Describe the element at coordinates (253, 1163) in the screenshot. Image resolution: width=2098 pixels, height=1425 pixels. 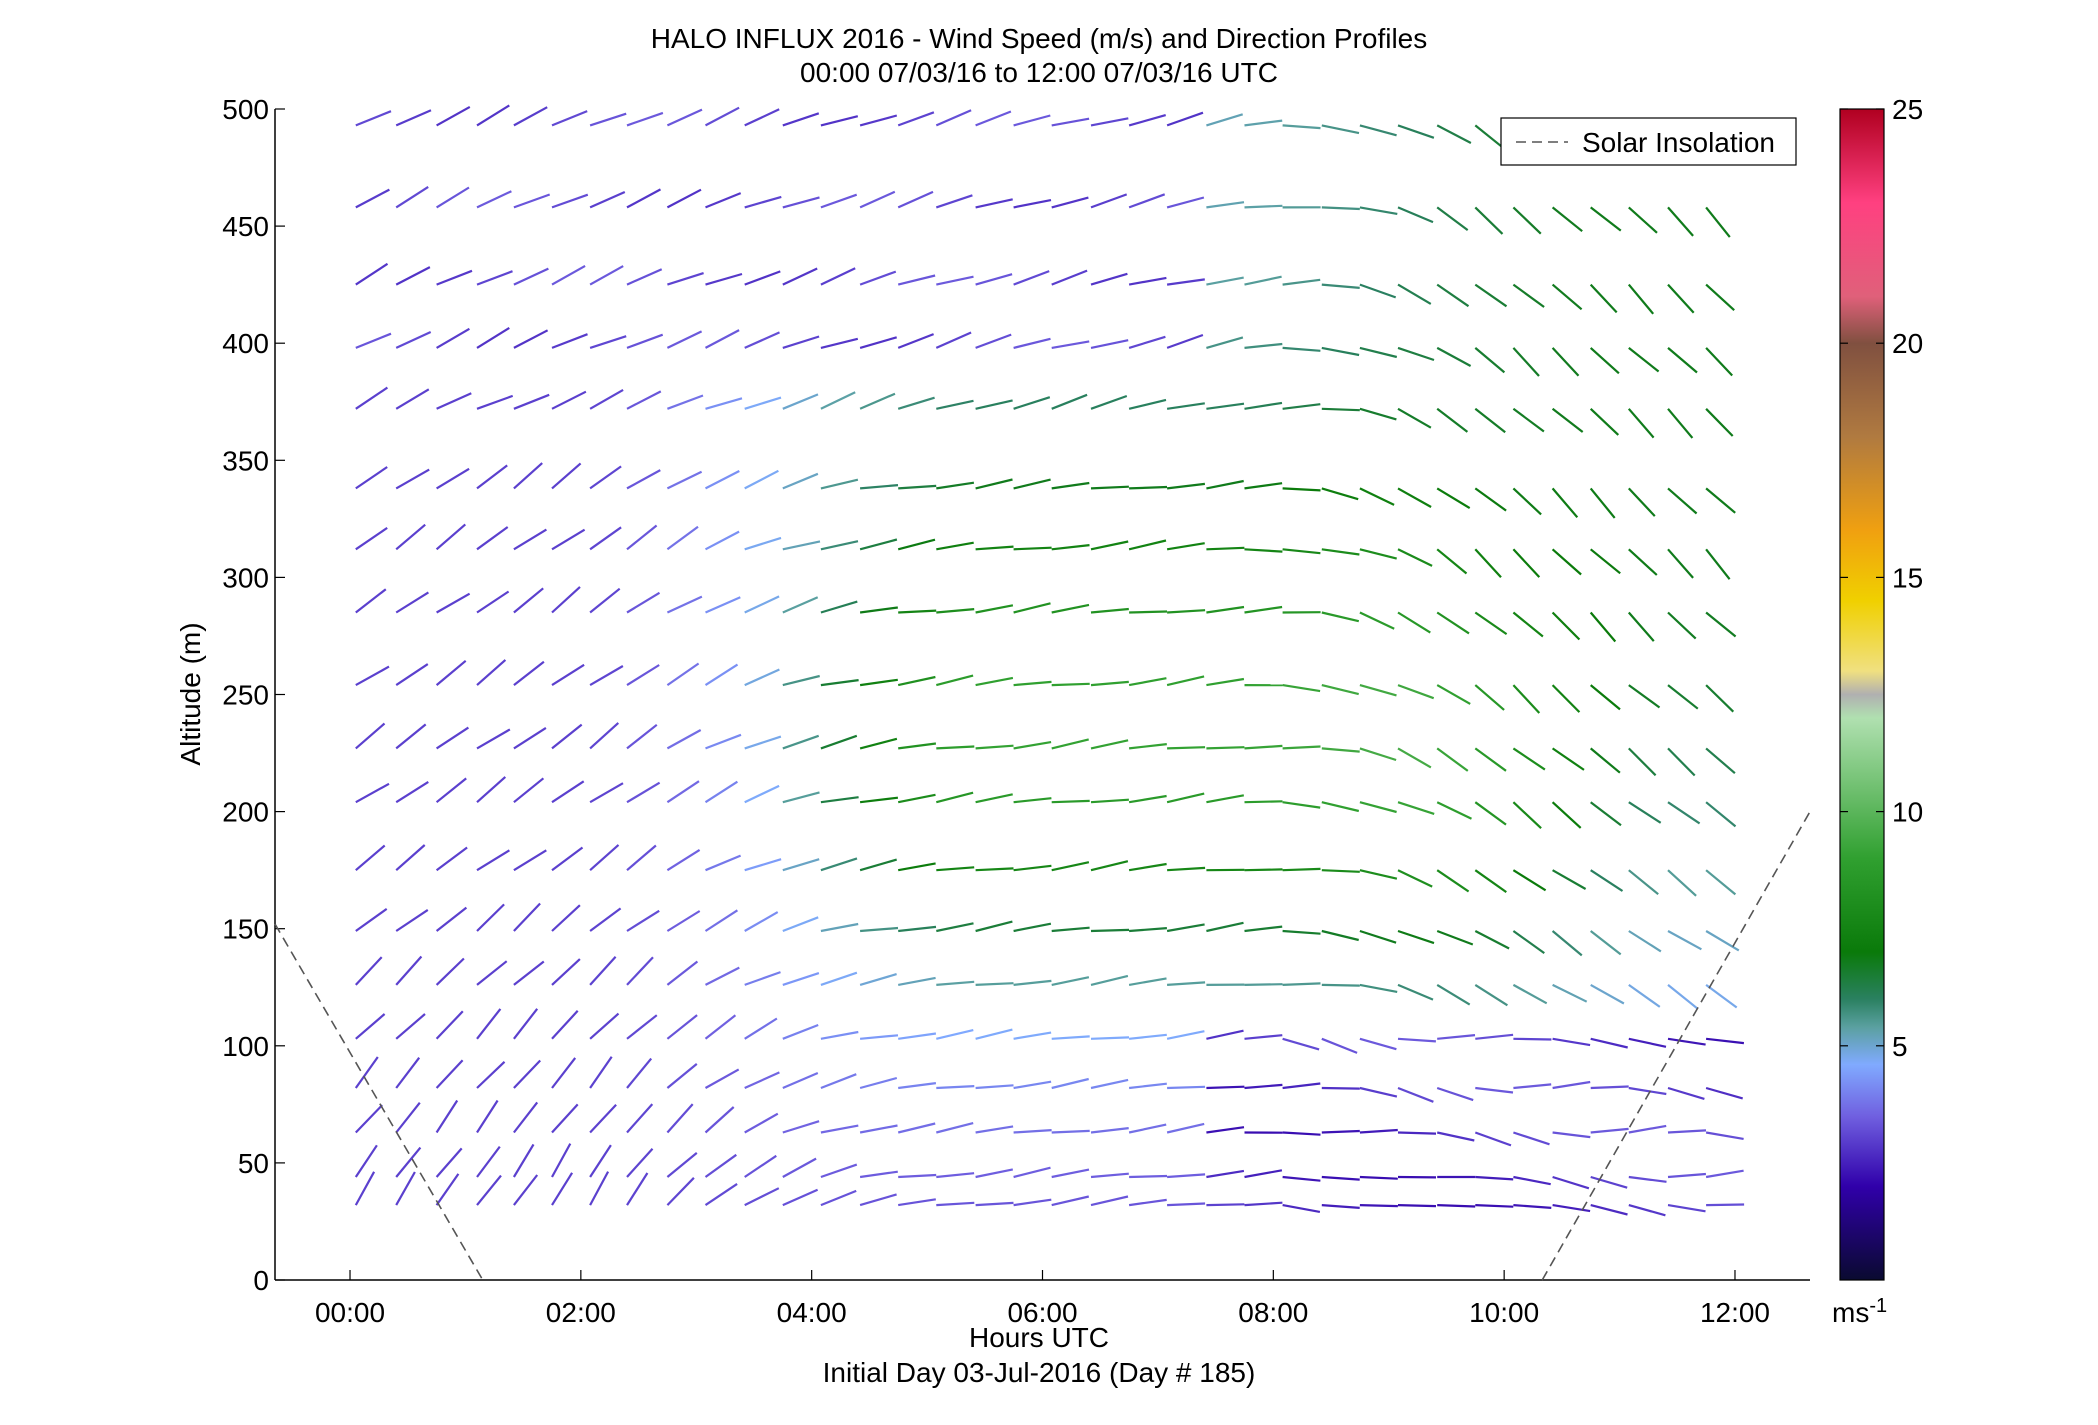
I see `y-tick-label: 50` at that location.